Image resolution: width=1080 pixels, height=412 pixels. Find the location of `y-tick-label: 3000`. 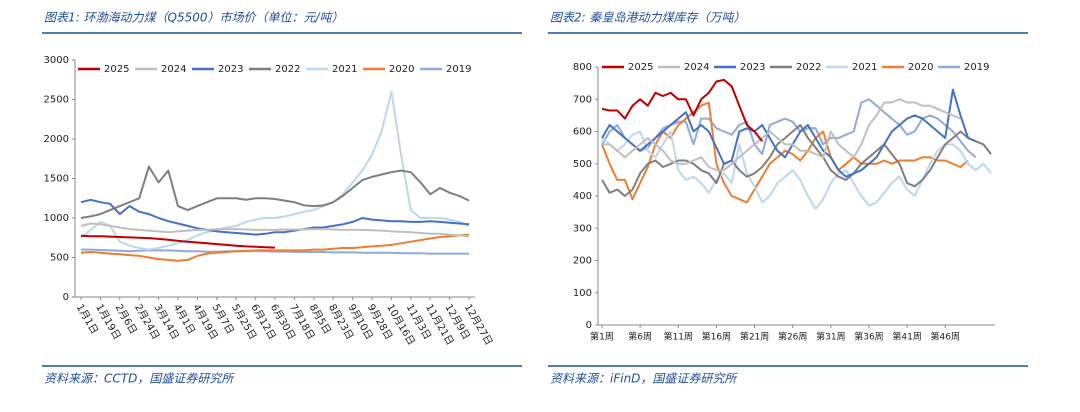

y-tick-label: 3000 is located at coordinates (56, 60).